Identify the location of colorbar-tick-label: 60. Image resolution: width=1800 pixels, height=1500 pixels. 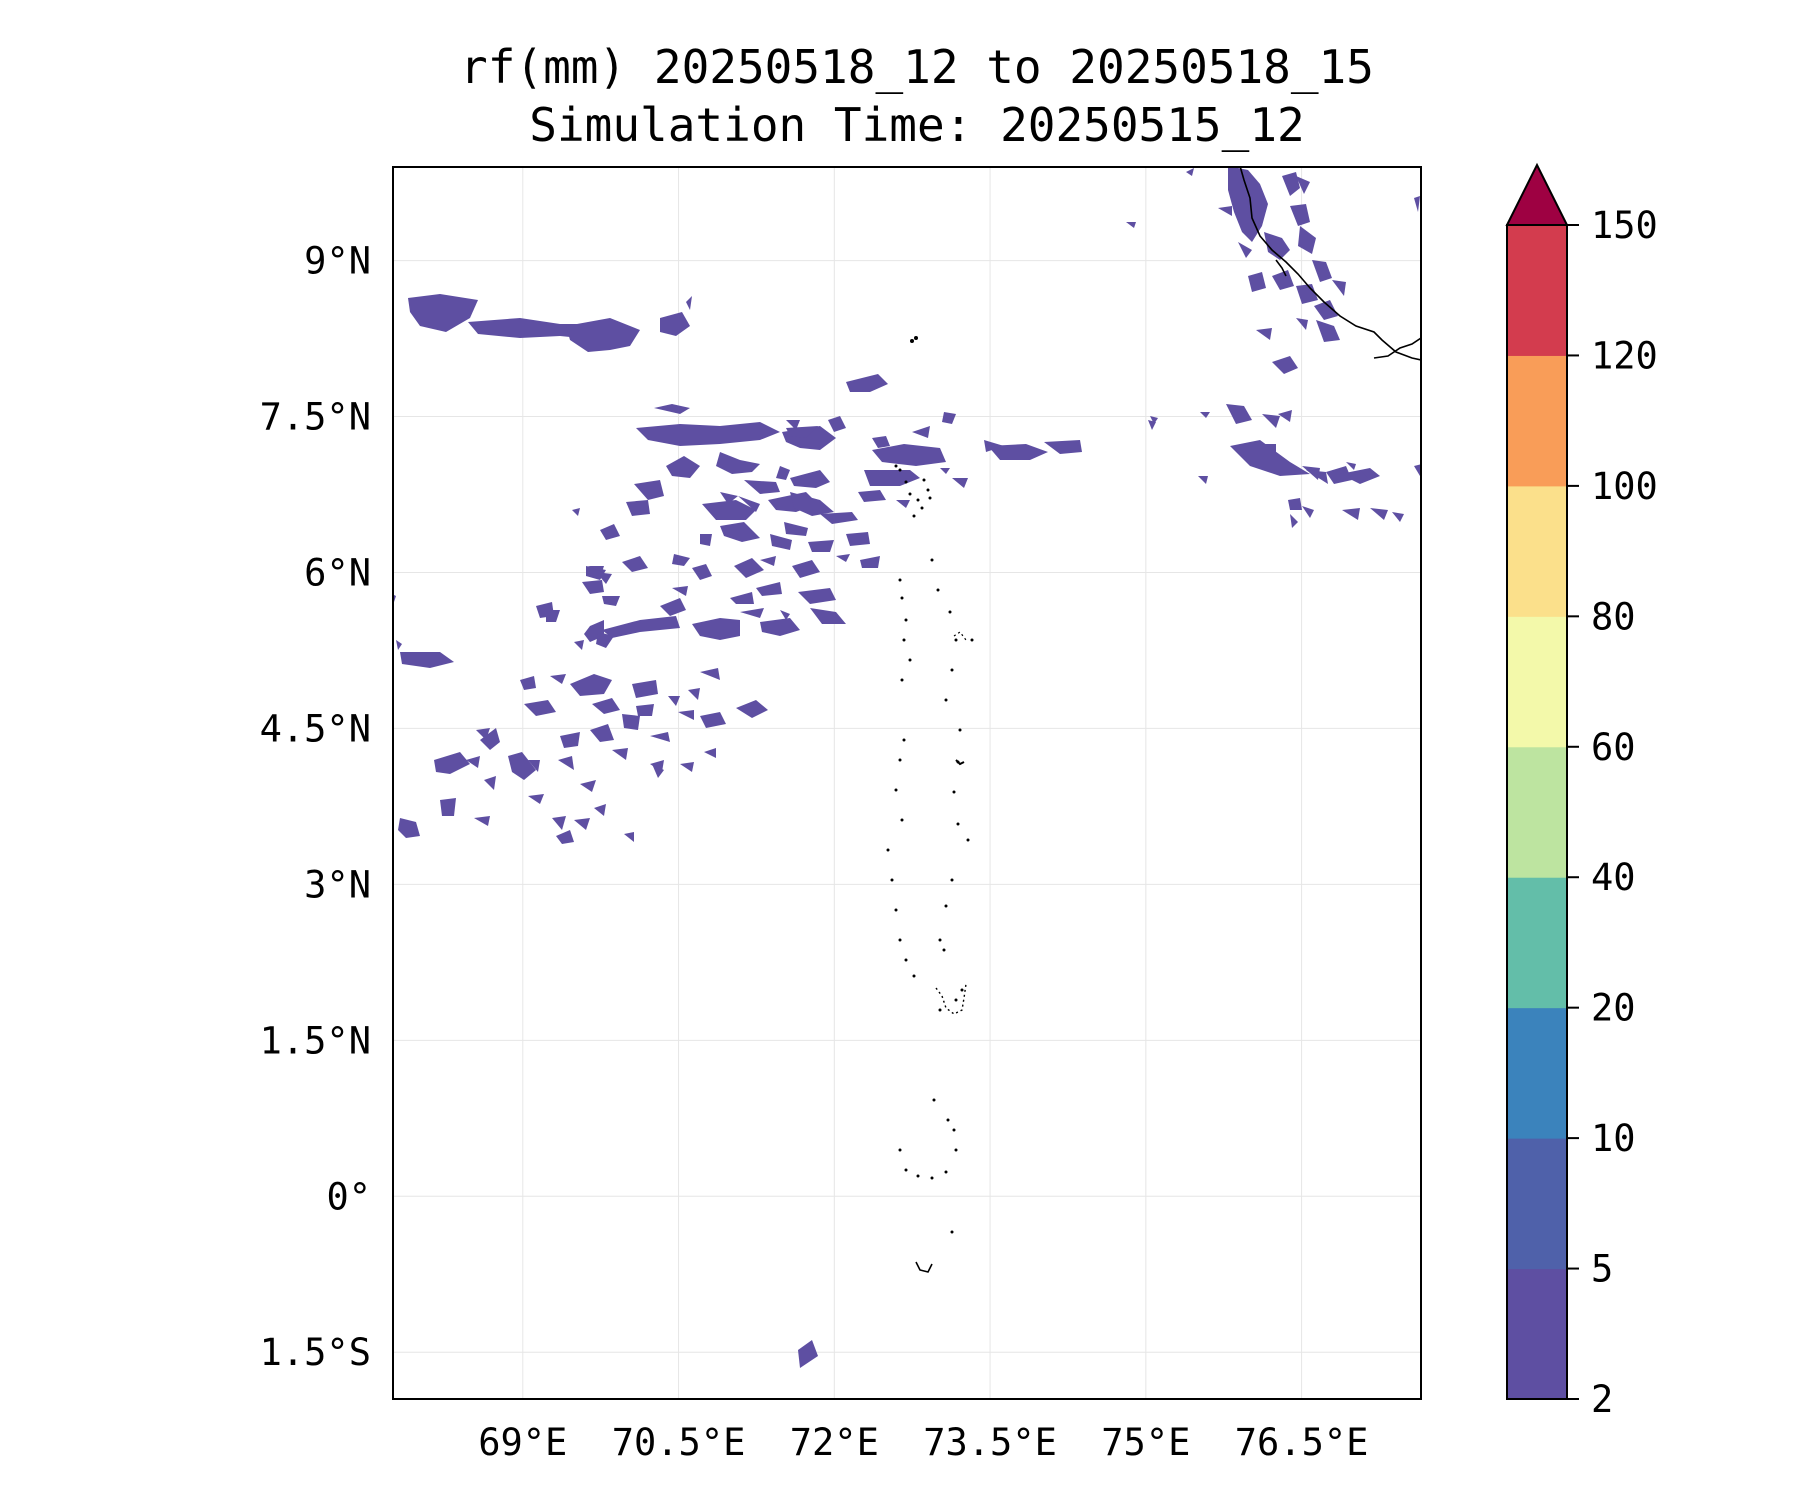
(1613, 747).